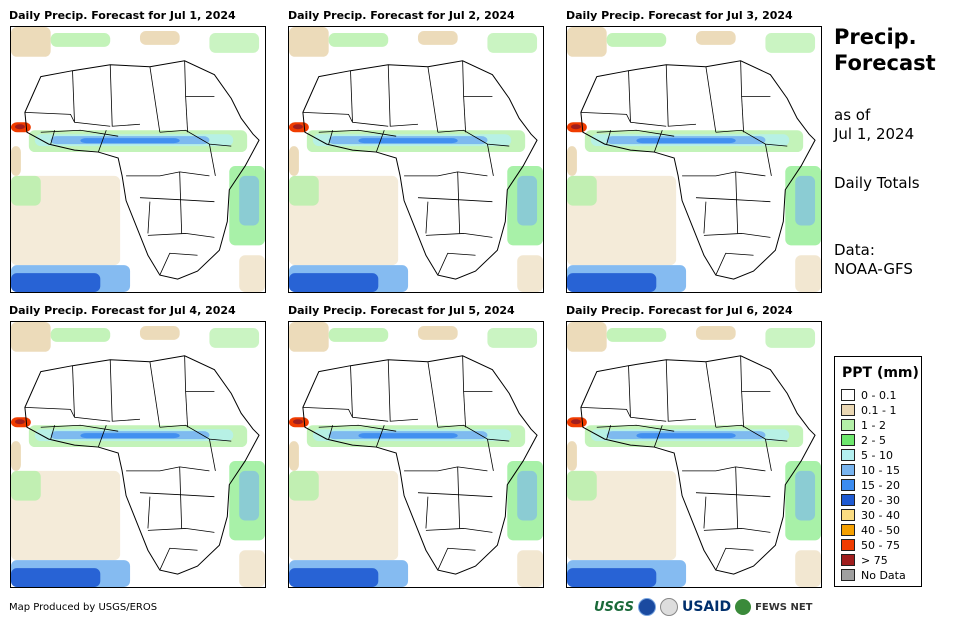 The image size is (970, 624). I want to click on legend-item: 30 - 40, so click(870, 516).